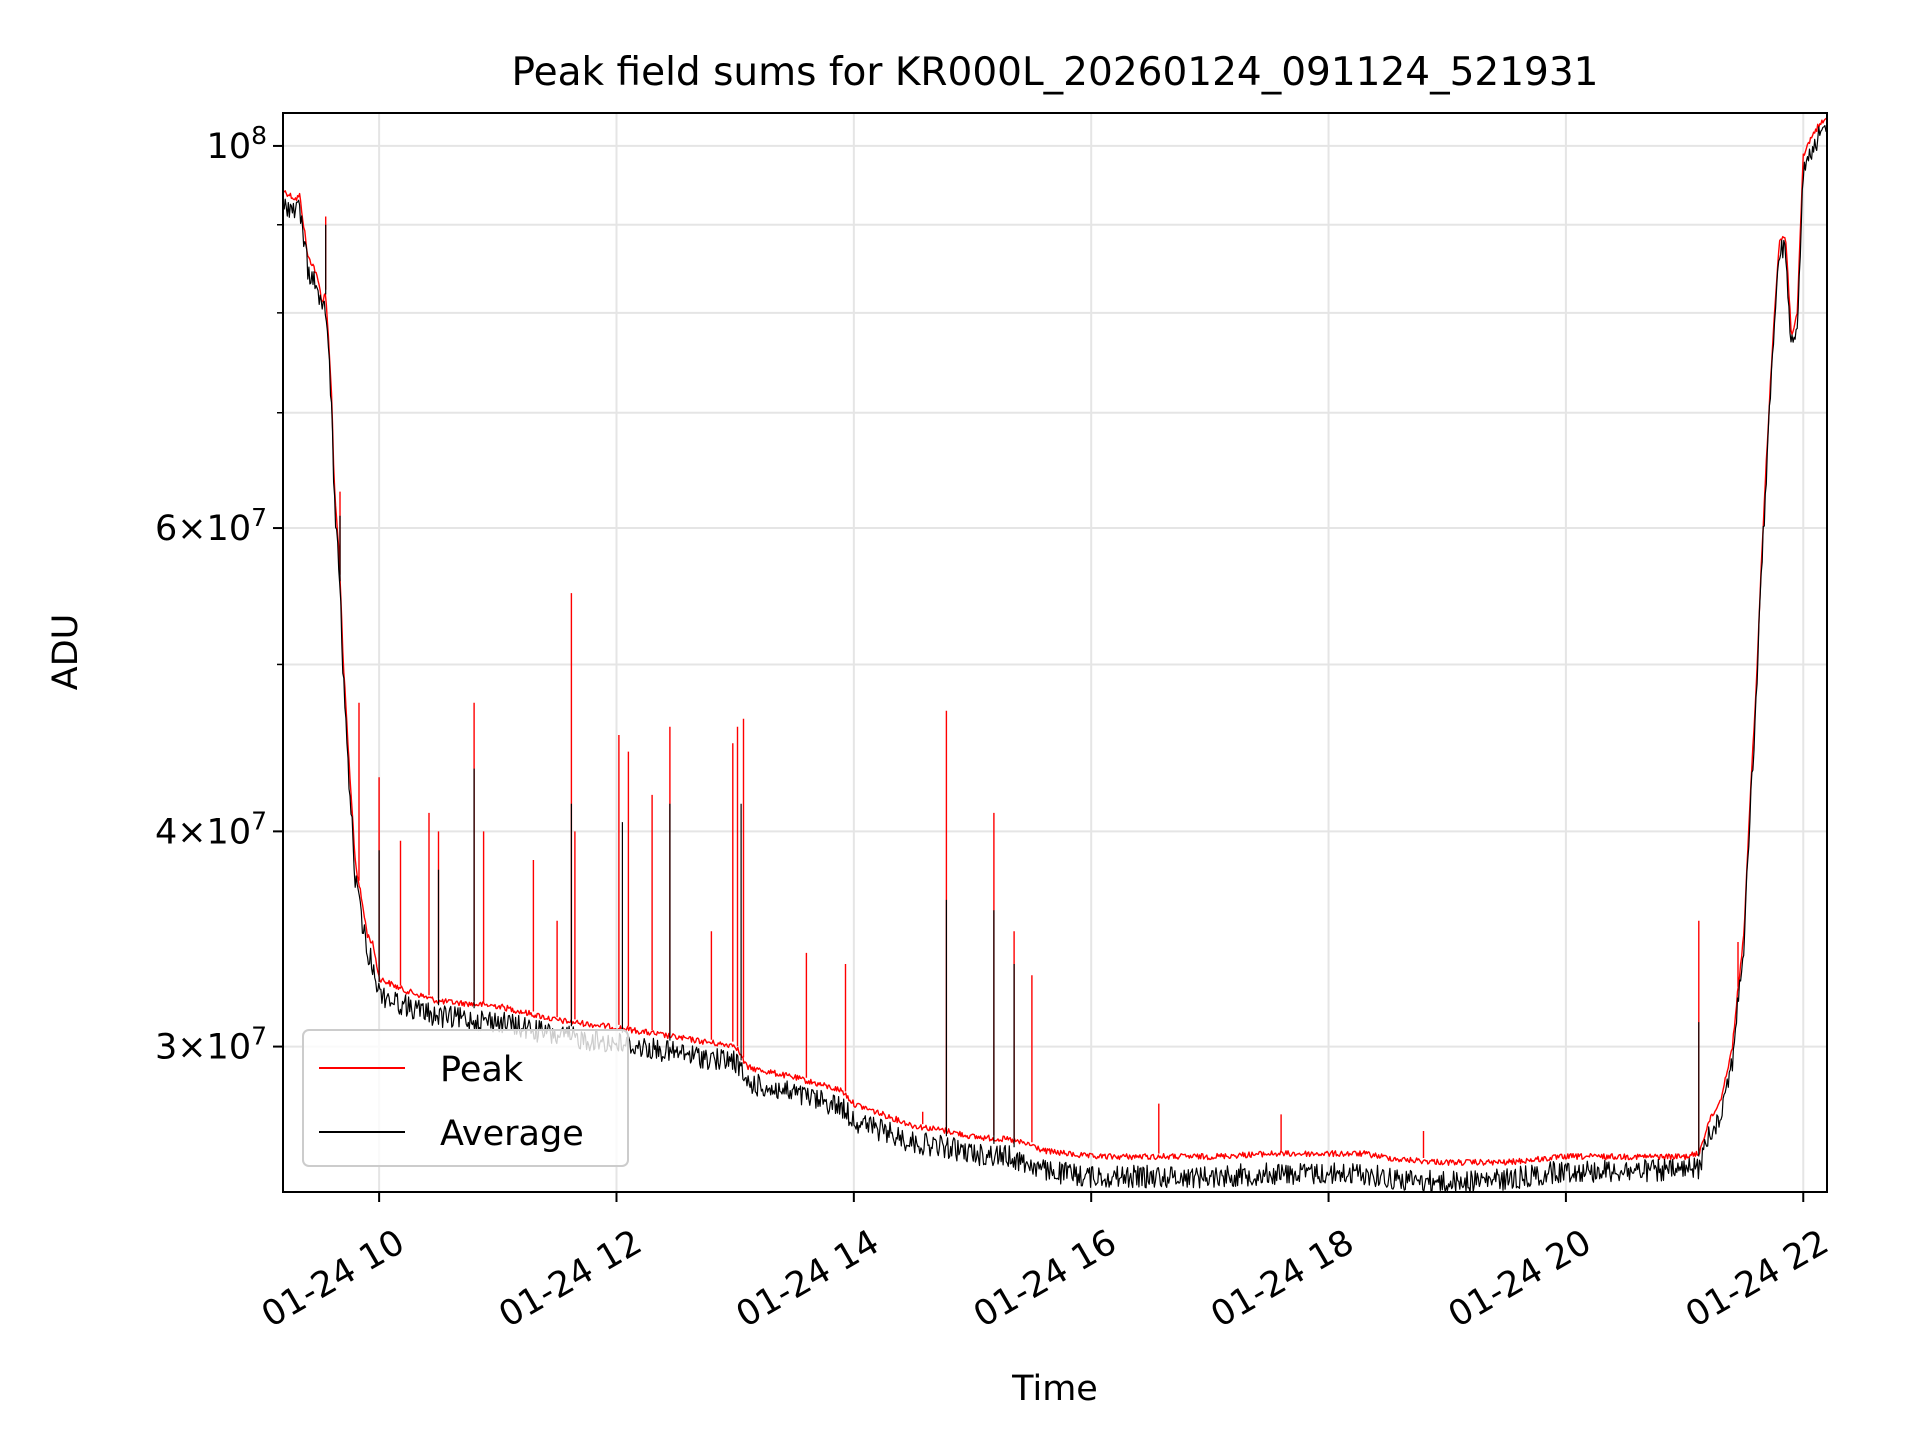 The height and width of the screenshot is (1440, 1920). What do you see at coordinates (237, 144) in the screenshot?
I see `y-tick-label: 108` at bounding box center [237, 144].